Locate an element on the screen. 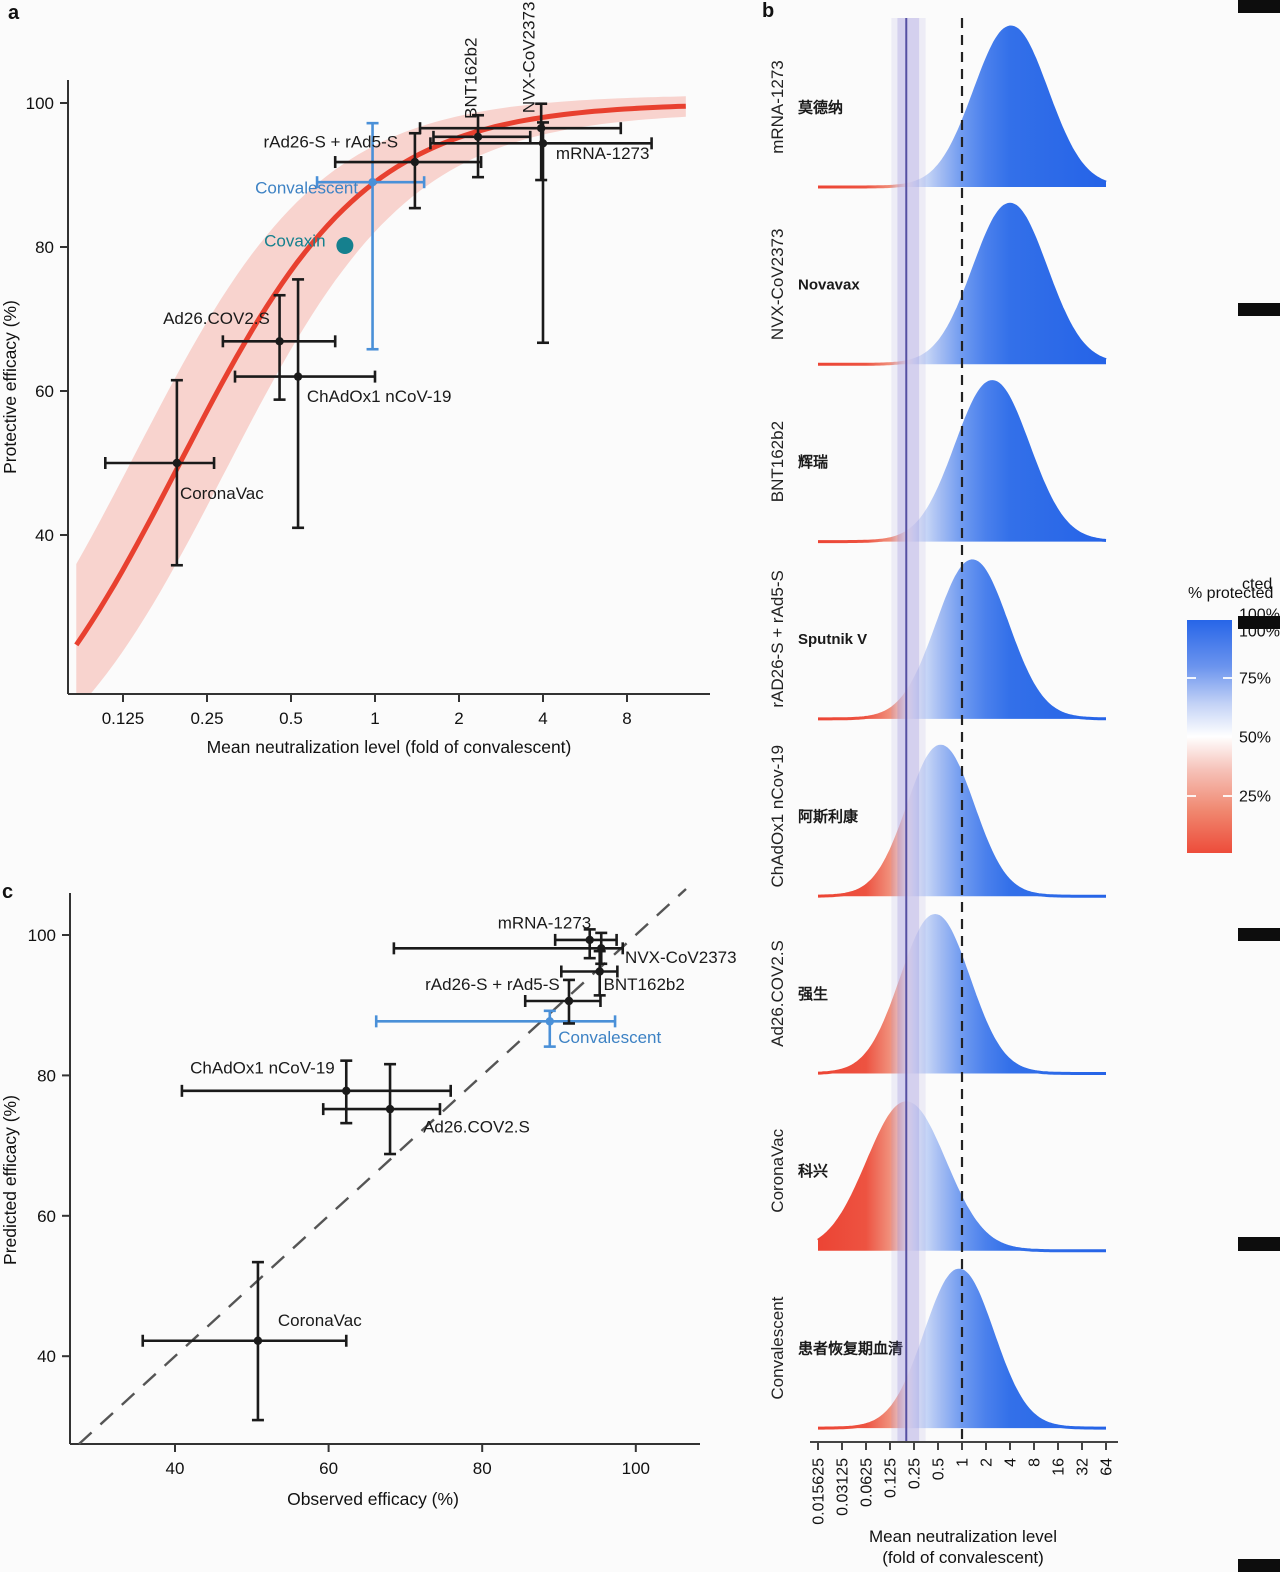  marker-ad26-cov2-s is located at coordinates (390, 1109).